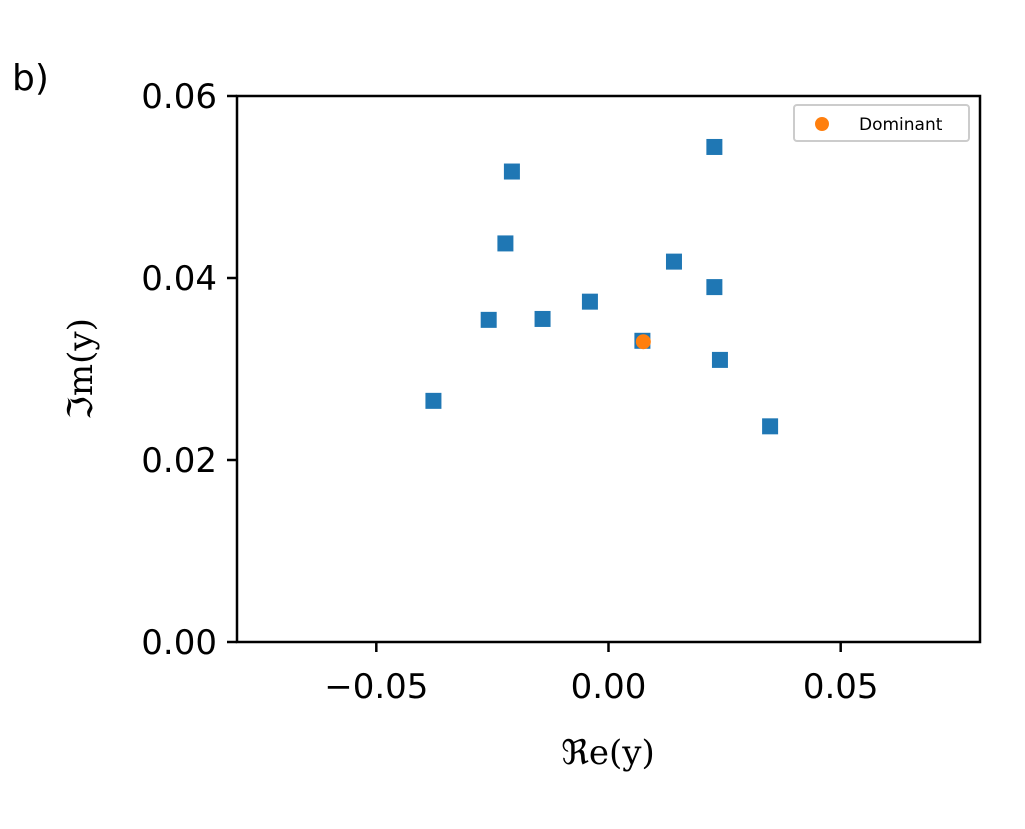 This screenshot has height=829, width=1025. I want to click on x-axis-label: ℜe(y), so click(608, 753).